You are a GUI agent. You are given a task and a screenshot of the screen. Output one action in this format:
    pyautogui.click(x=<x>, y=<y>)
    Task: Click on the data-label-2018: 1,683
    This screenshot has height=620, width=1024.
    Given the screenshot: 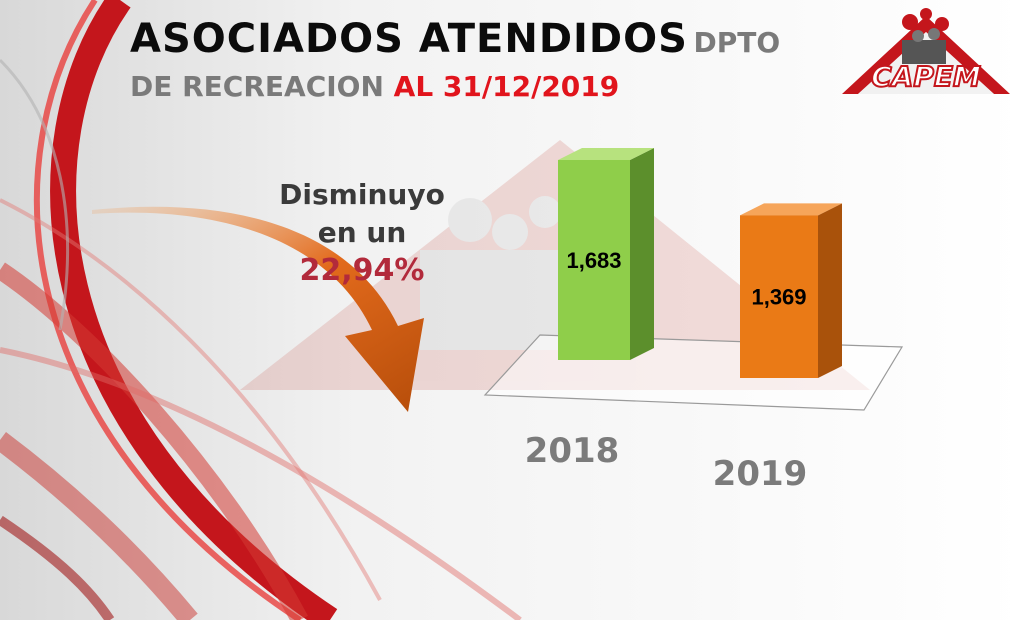 What is the action you would take?
    pyautogui.click(x=593, y=260)
    